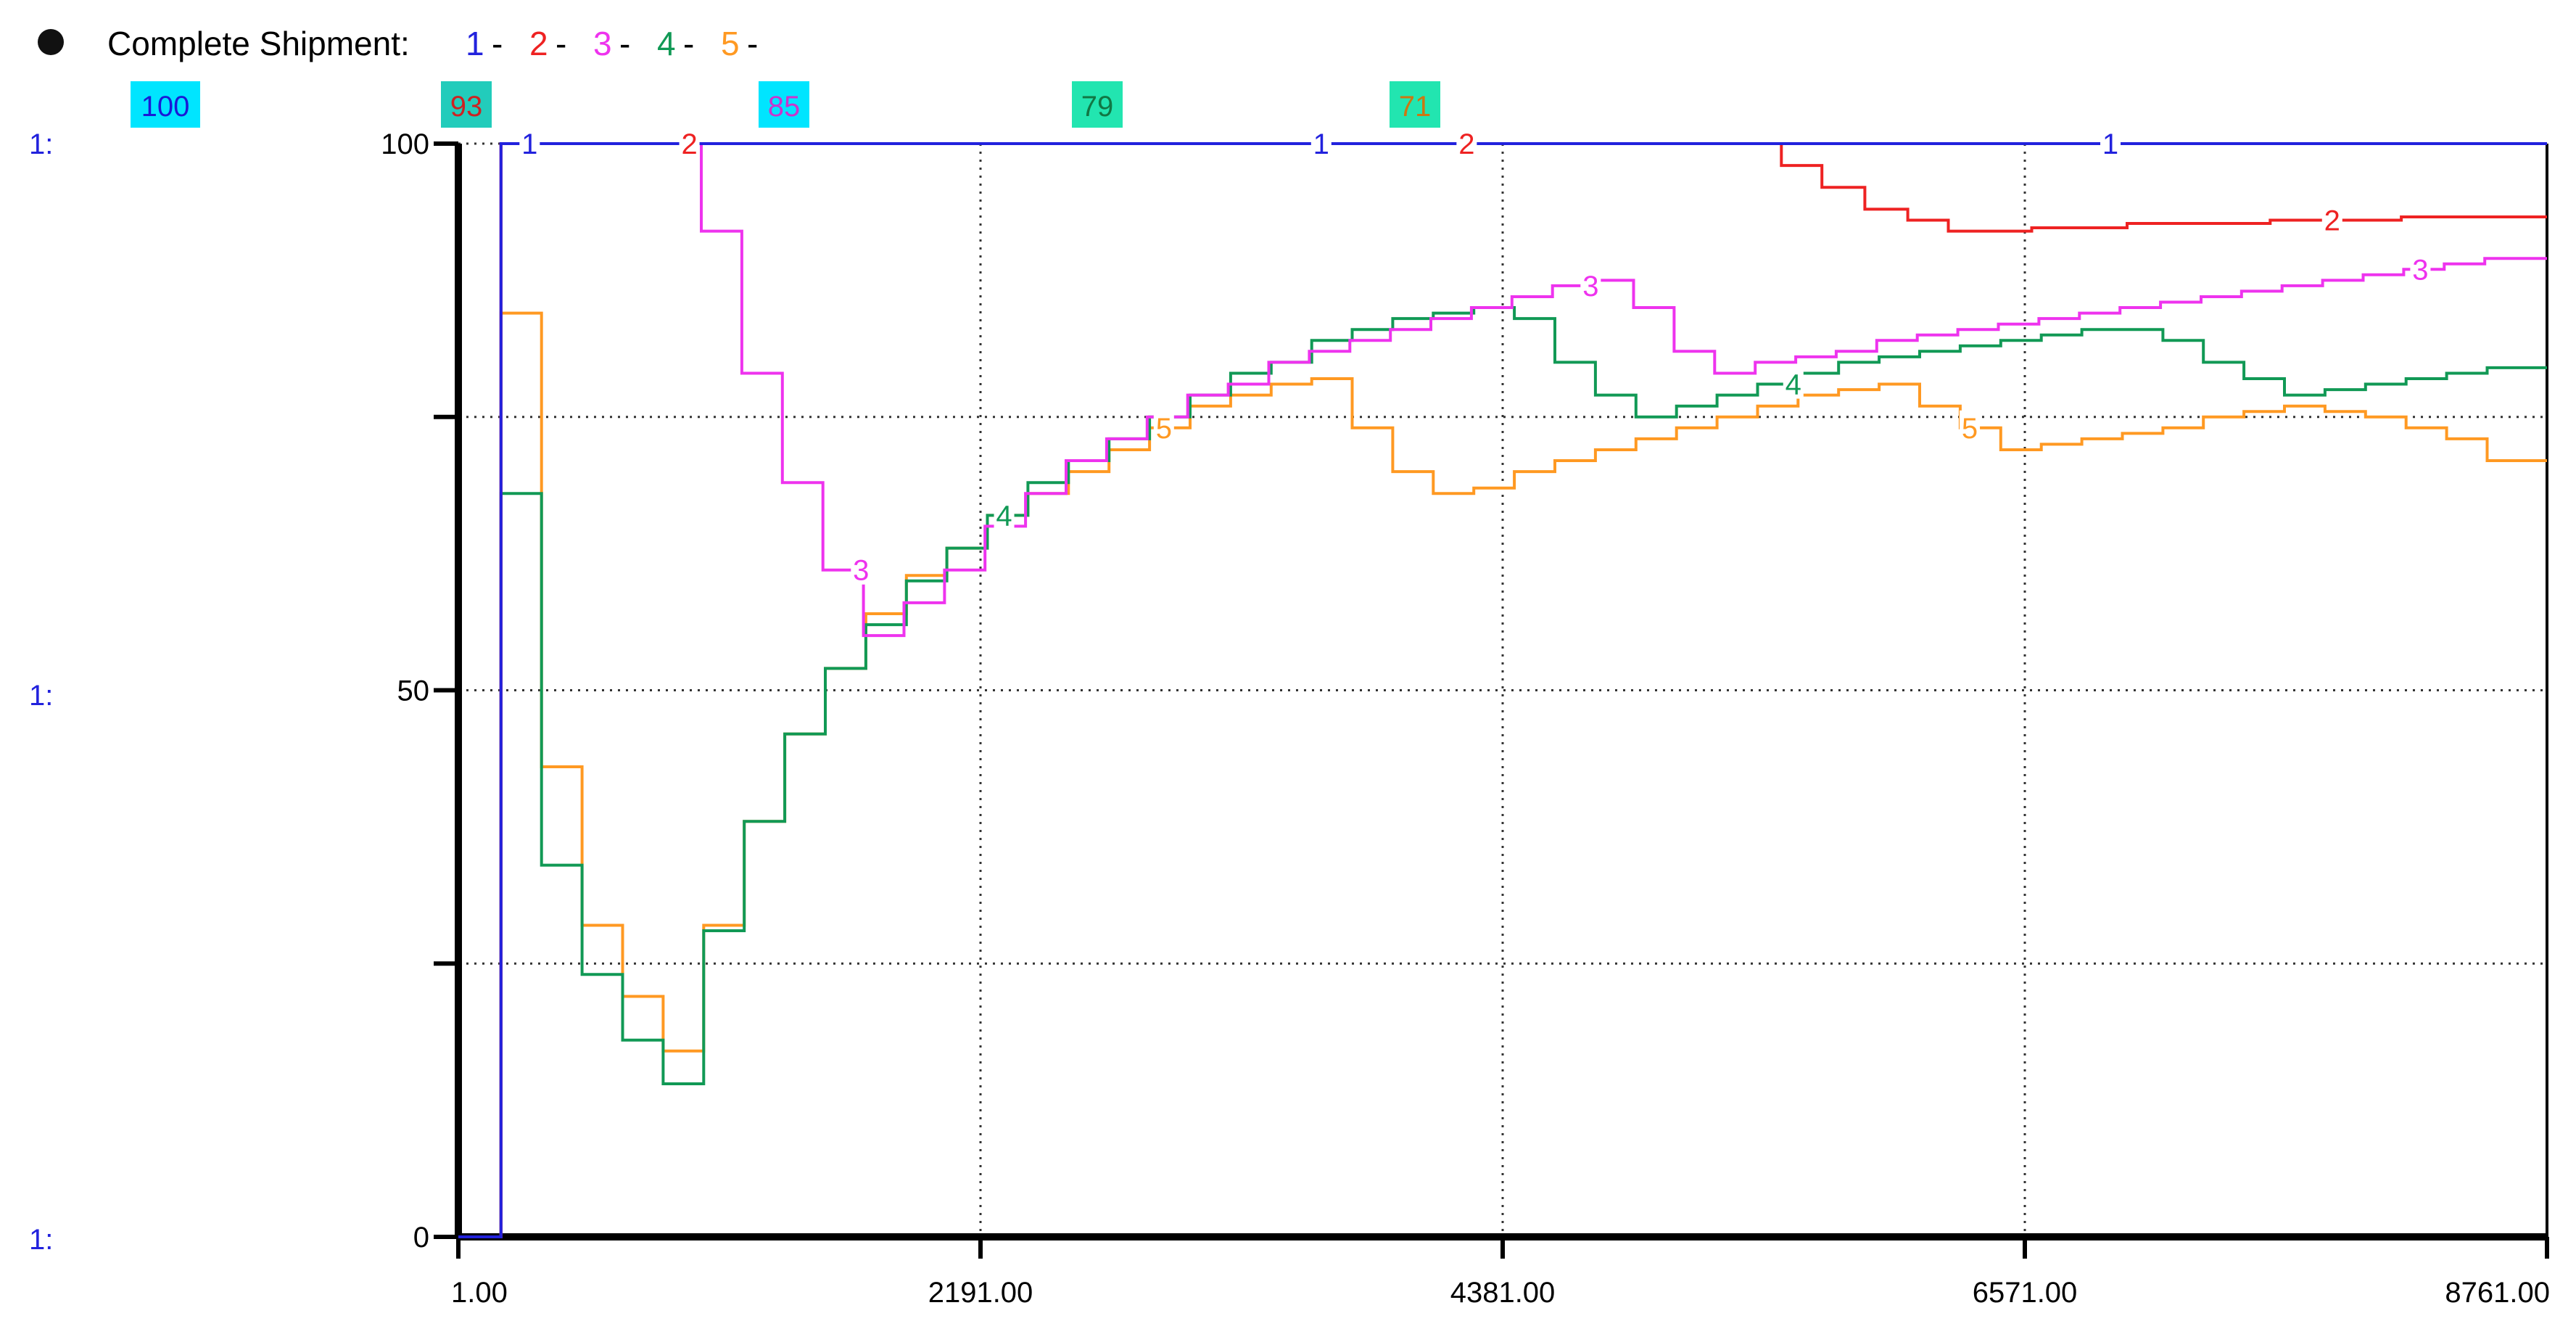 The height and width of the screenshot is (1329, 2576). Describe the element at coordinates (1097, 107) in the screenshot. I see `value-box-text: 79` at that location.